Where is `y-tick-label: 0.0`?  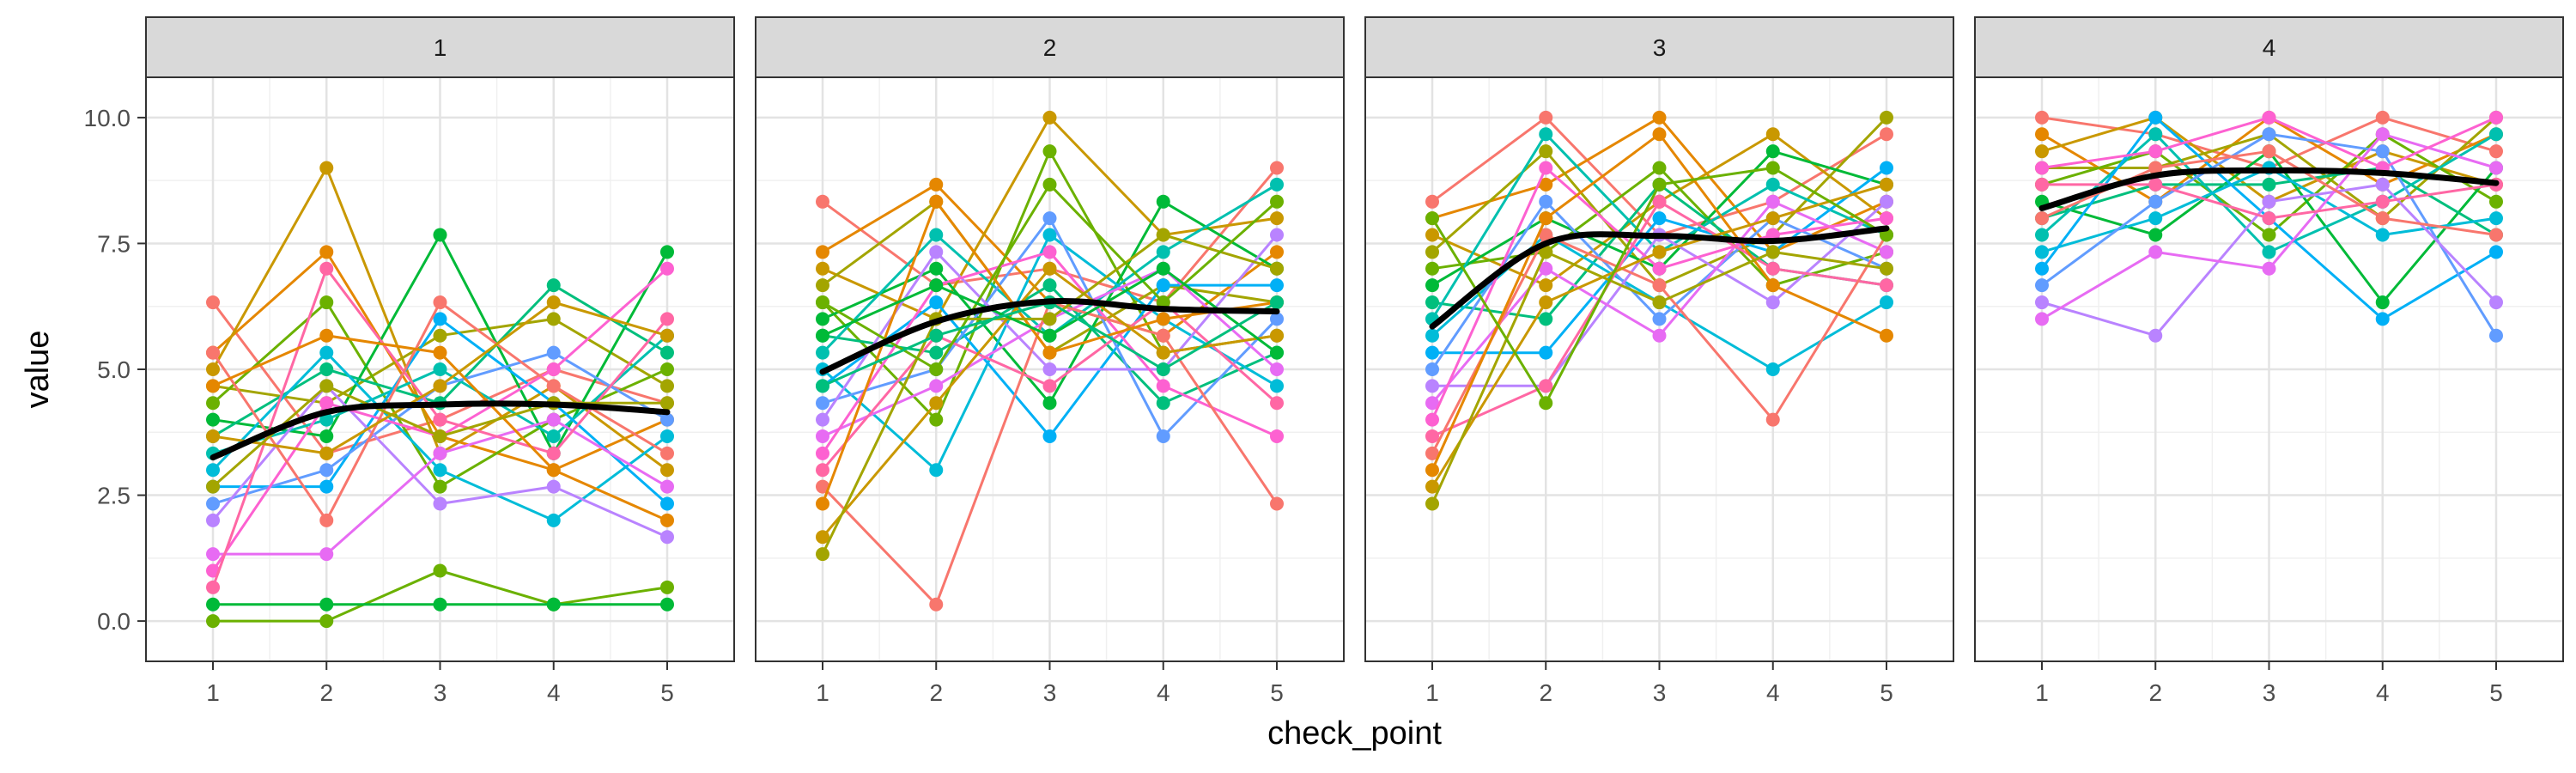
y-tick-label: 0.0 is located at coordinates (114, 621).